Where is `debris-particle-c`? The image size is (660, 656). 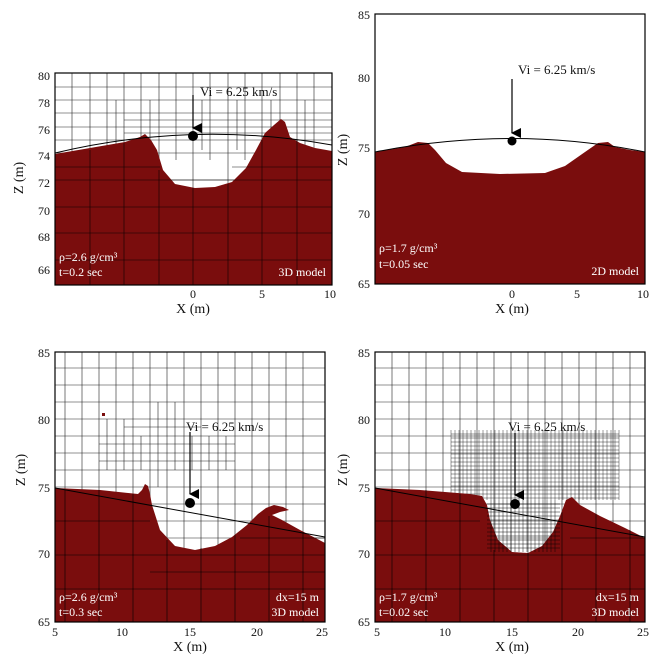 debris-particle-c is located at coordinates (103, 414).